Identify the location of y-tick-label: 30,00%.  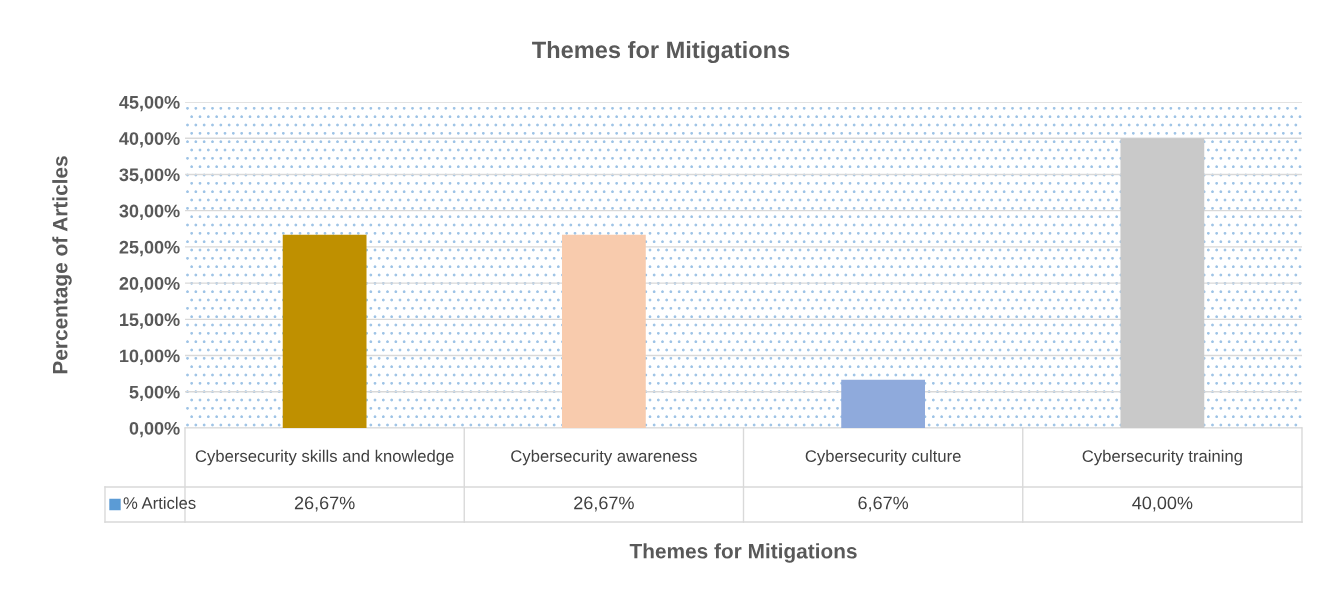
(149, 212).